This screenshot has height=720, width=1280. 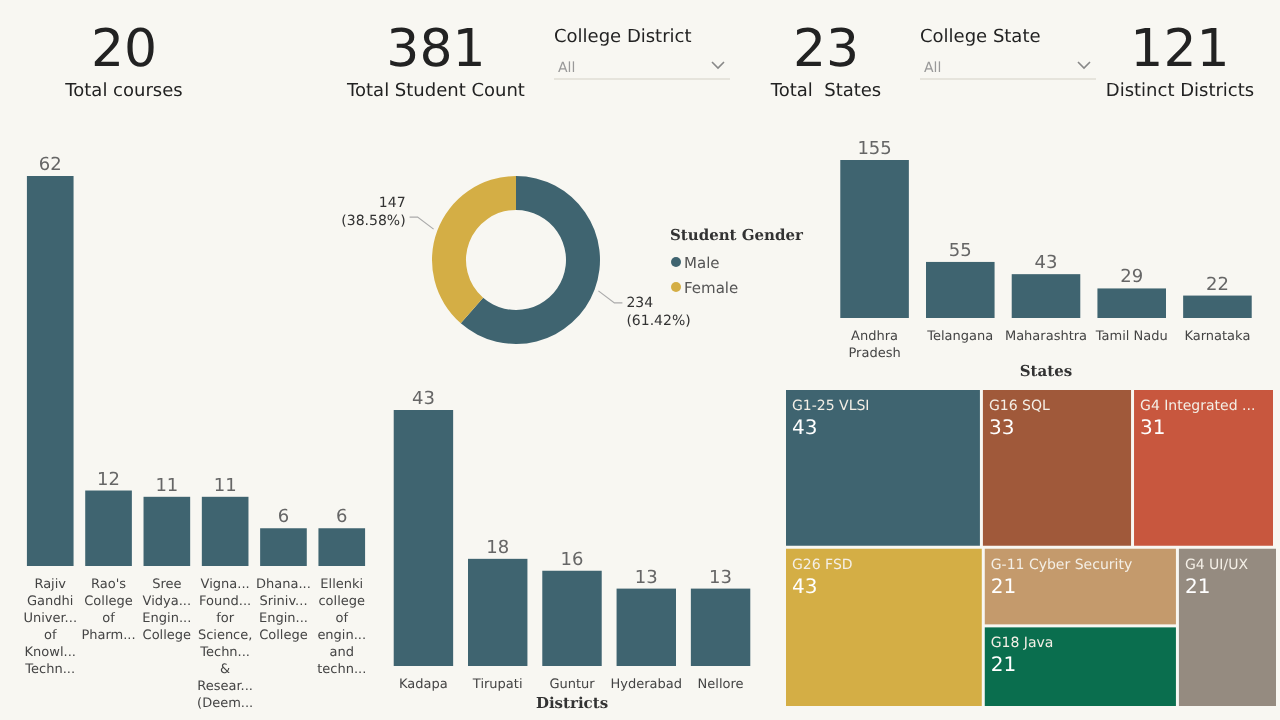 What do you see at coordinates (435, 92) in the screenshot?
I see `text: Total Student Count` at bounding box center [435, 92].